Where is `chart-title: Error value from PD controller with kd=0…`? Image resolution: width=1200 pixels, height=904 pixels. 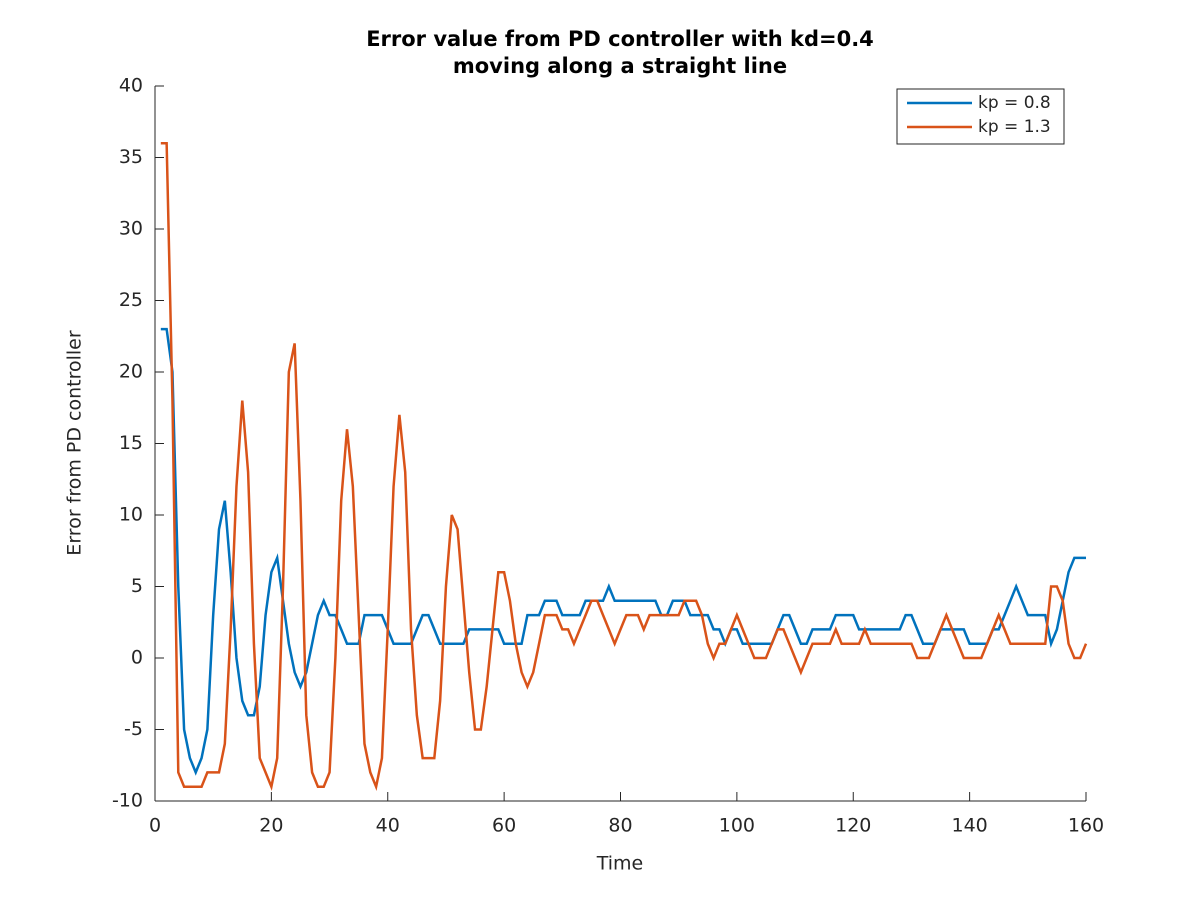 chart-title: Error value from PD controller with kd=0… is located at coordinates (620, 39).